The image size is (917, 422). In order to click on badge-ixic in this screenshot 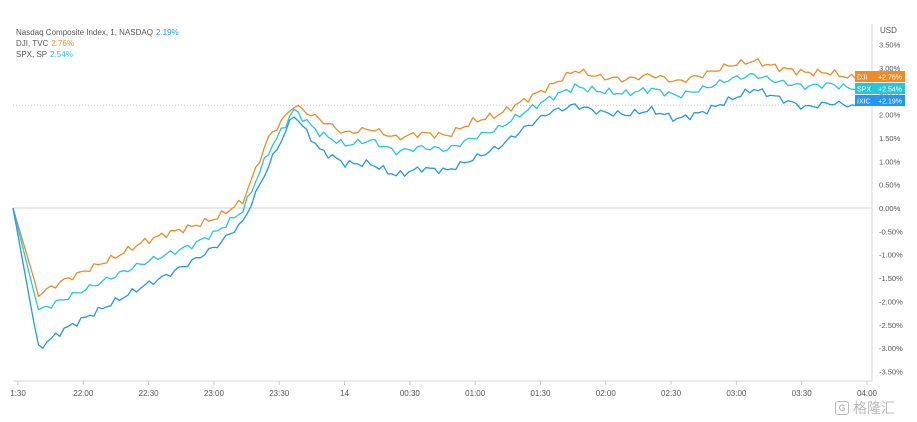, I will do `click(880, 100)`.